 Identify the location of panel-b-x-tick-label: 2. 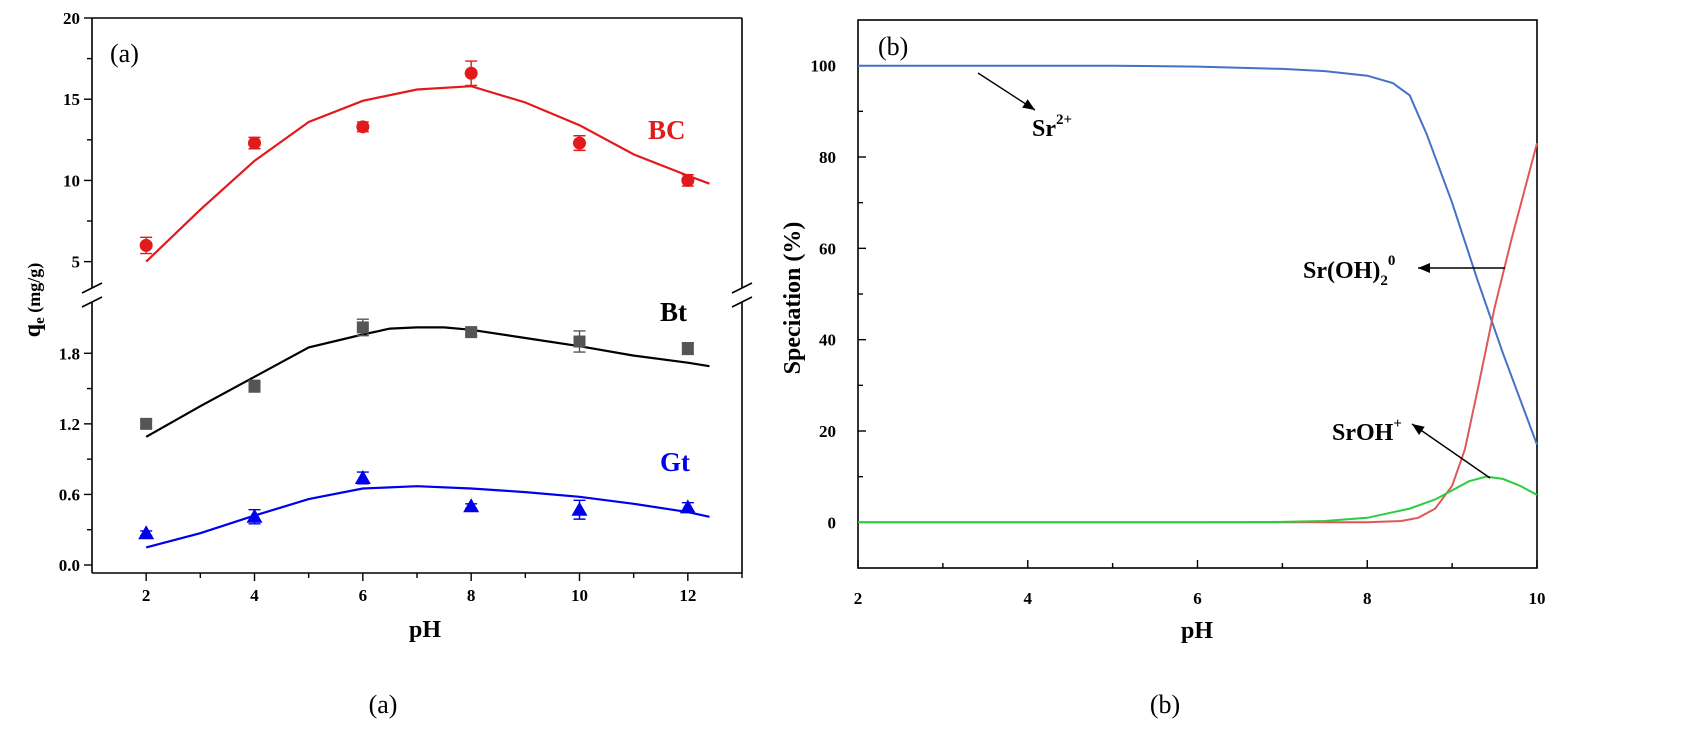
(858, 598).